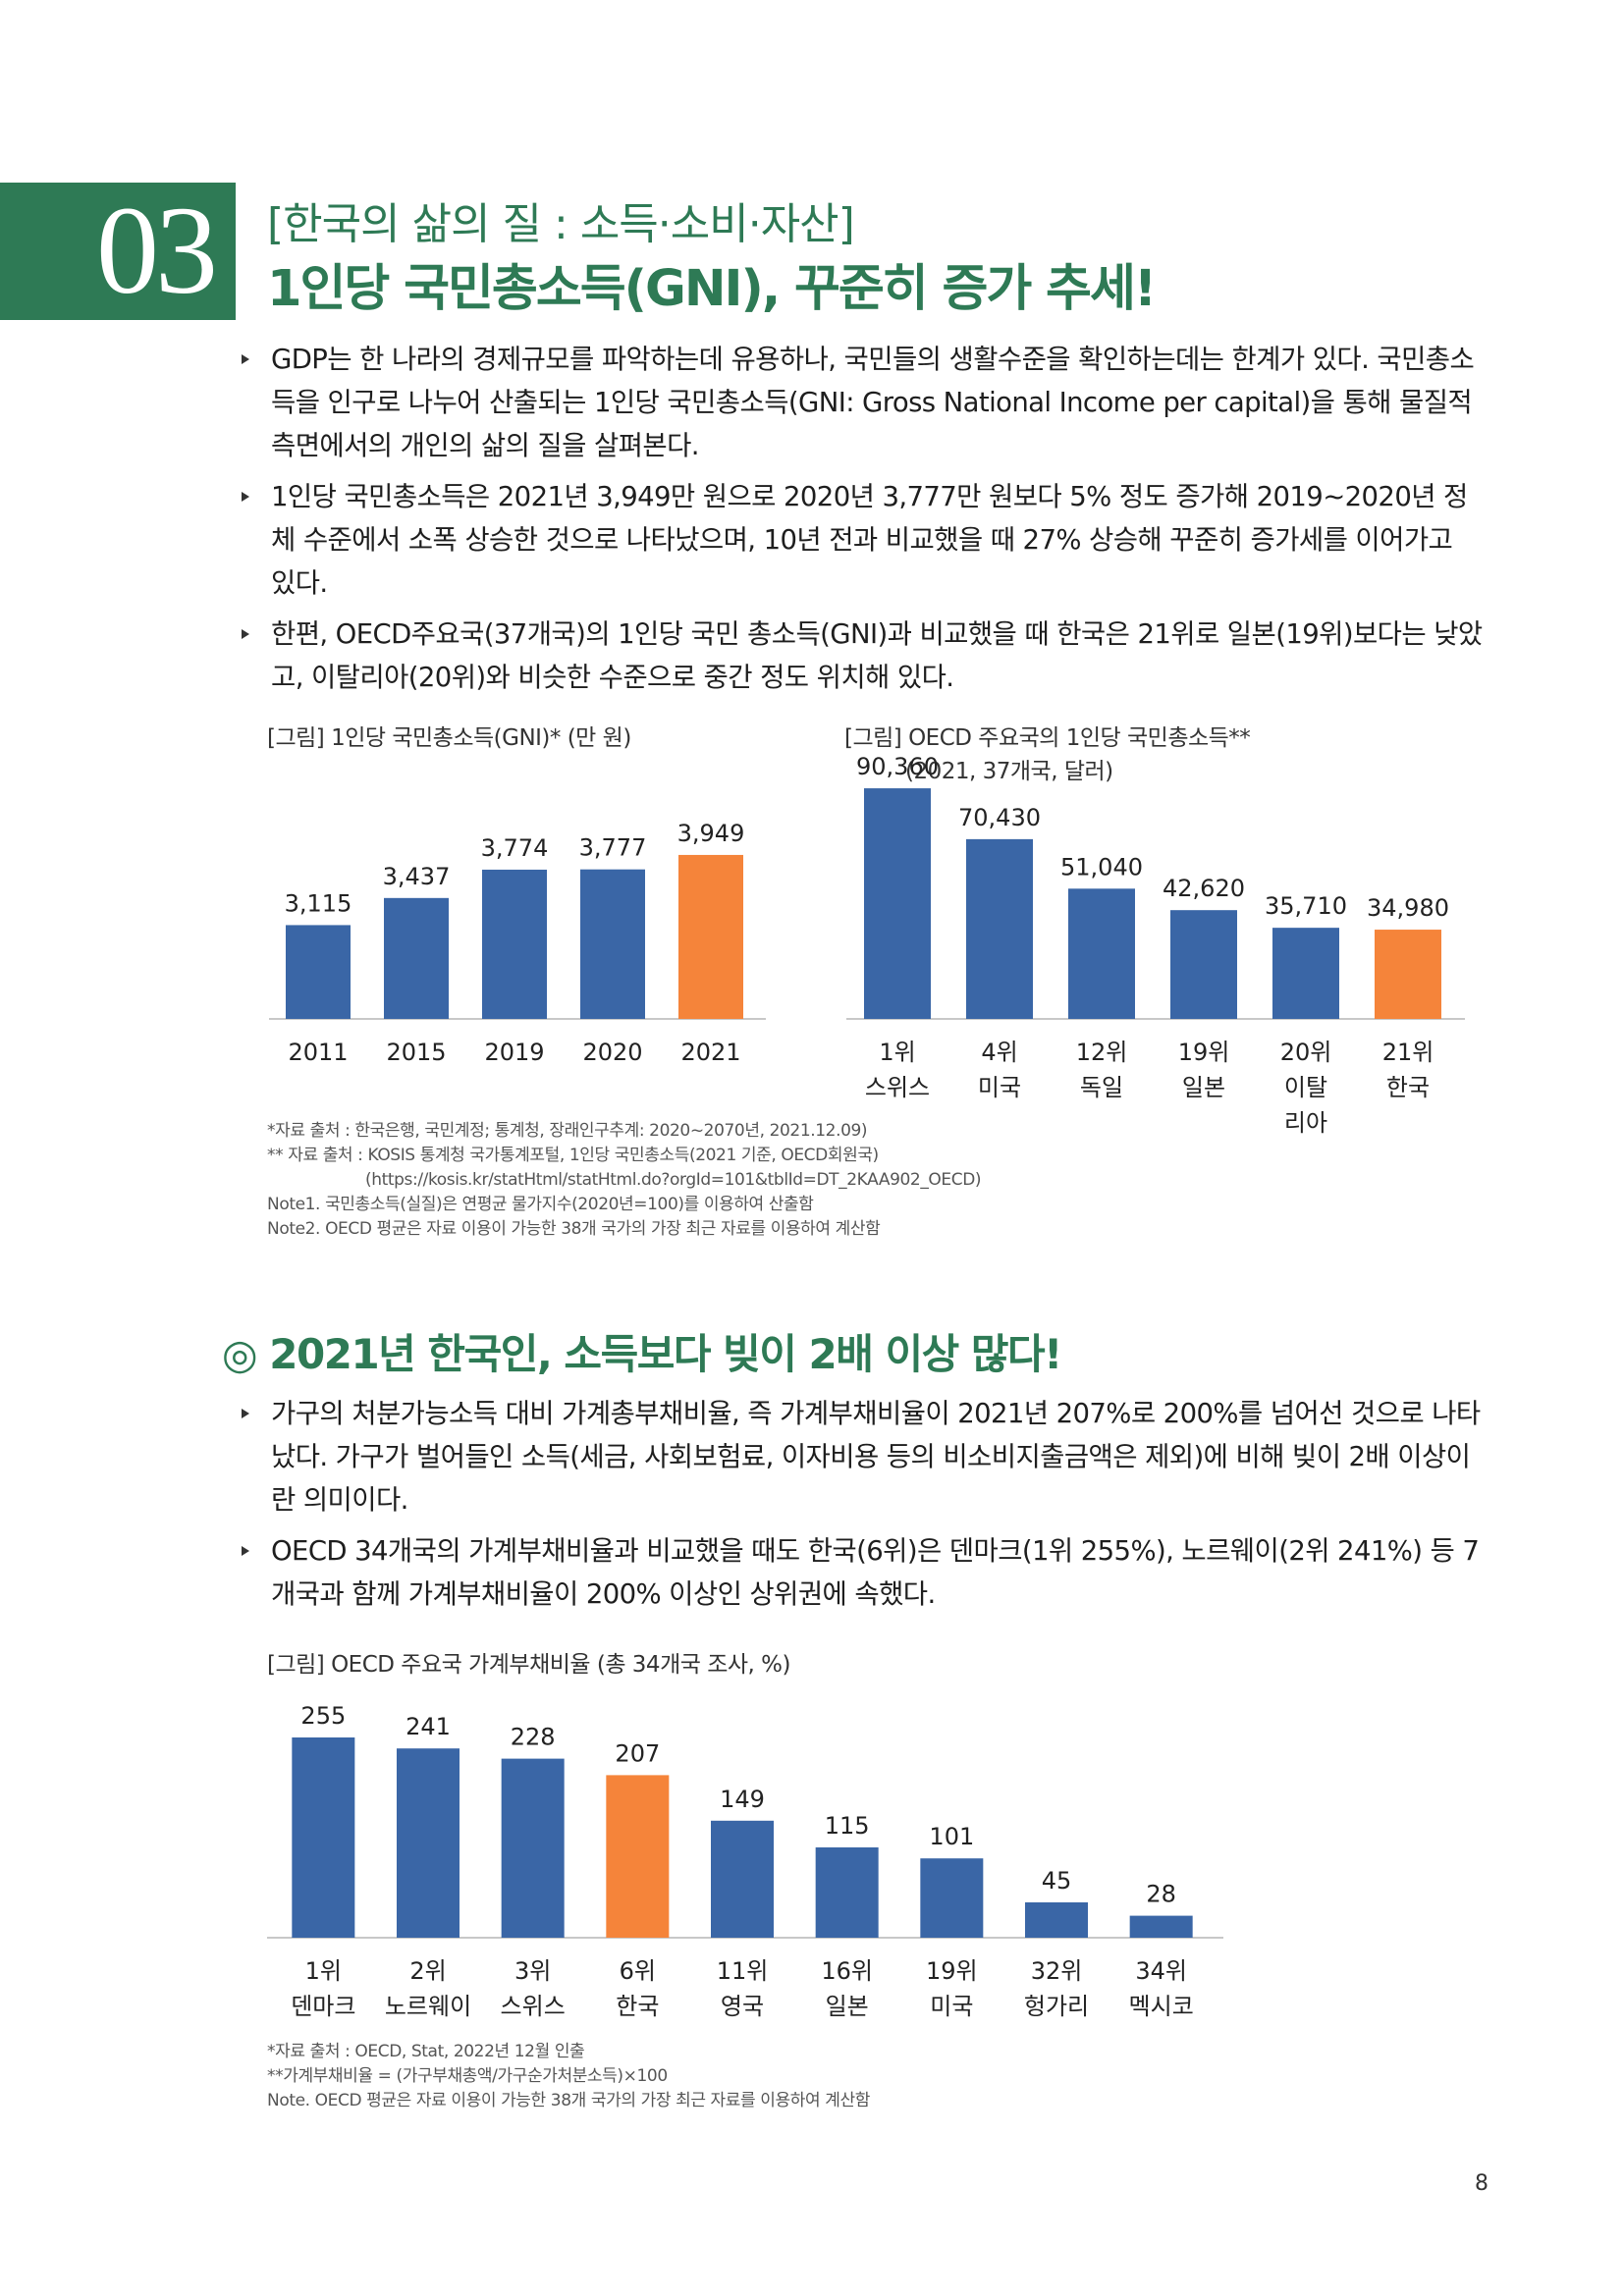 This screenshot has width=1623, height=2296. I want to click on chart-oecd-gni-subtitle: (2021, 37개국, 달러), so click(1009, 771).